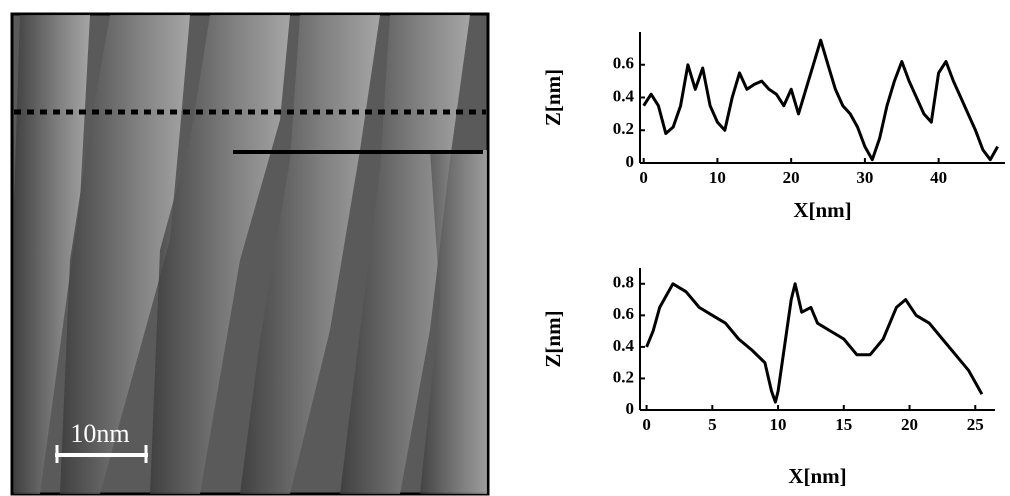  I want to click on y-tick-label: 0.8, so click(623, 282).